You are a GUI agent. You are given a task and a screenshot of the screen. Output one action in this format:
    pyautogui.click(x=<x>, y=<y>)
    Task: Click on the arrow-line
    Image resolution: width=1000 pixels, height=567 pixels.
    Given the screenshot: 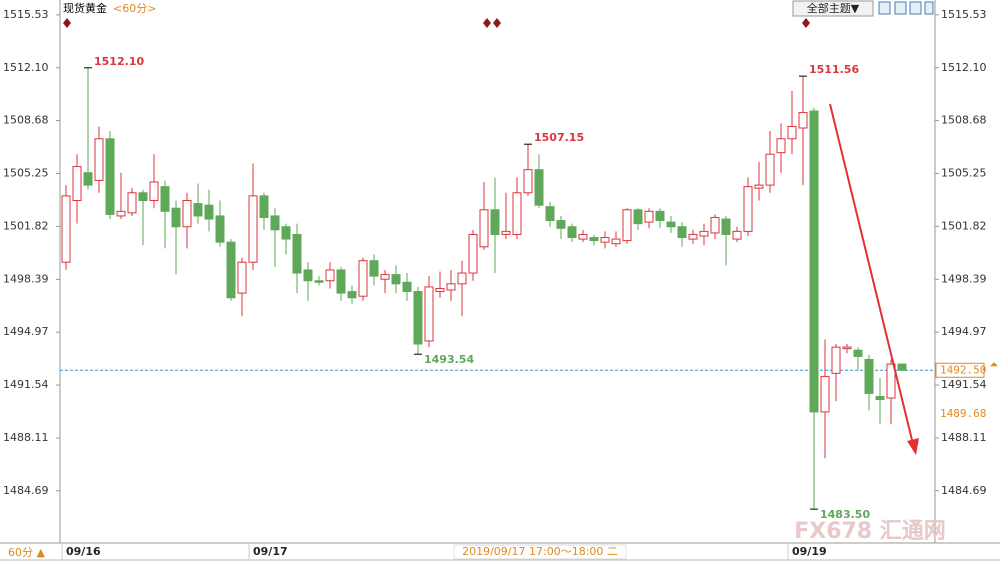 What is the action you would take?
    pyautogui.click(x=871, y=272)
    